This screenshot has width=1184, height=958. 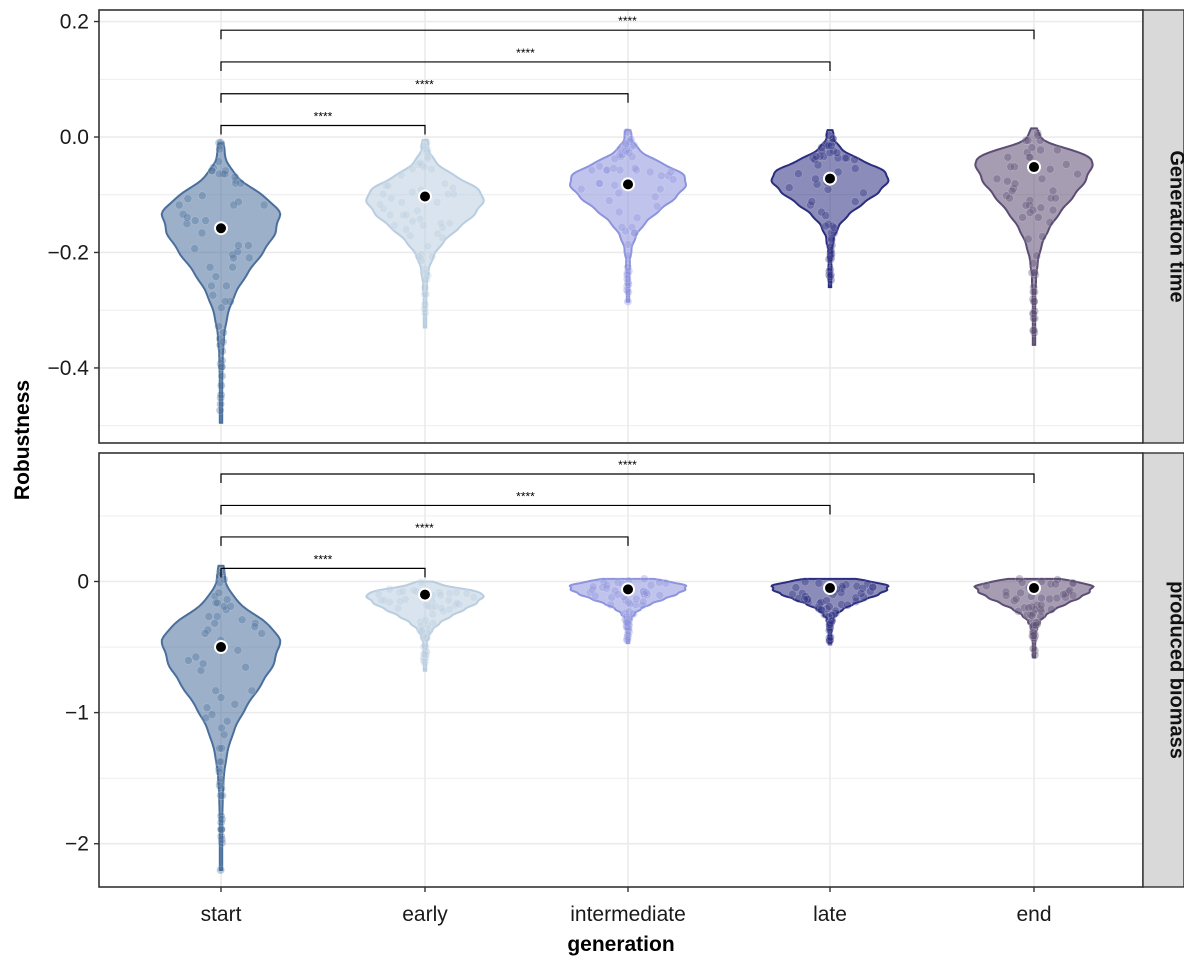 I want to click on mean-point-intermediate, so click(x=628, y=184).